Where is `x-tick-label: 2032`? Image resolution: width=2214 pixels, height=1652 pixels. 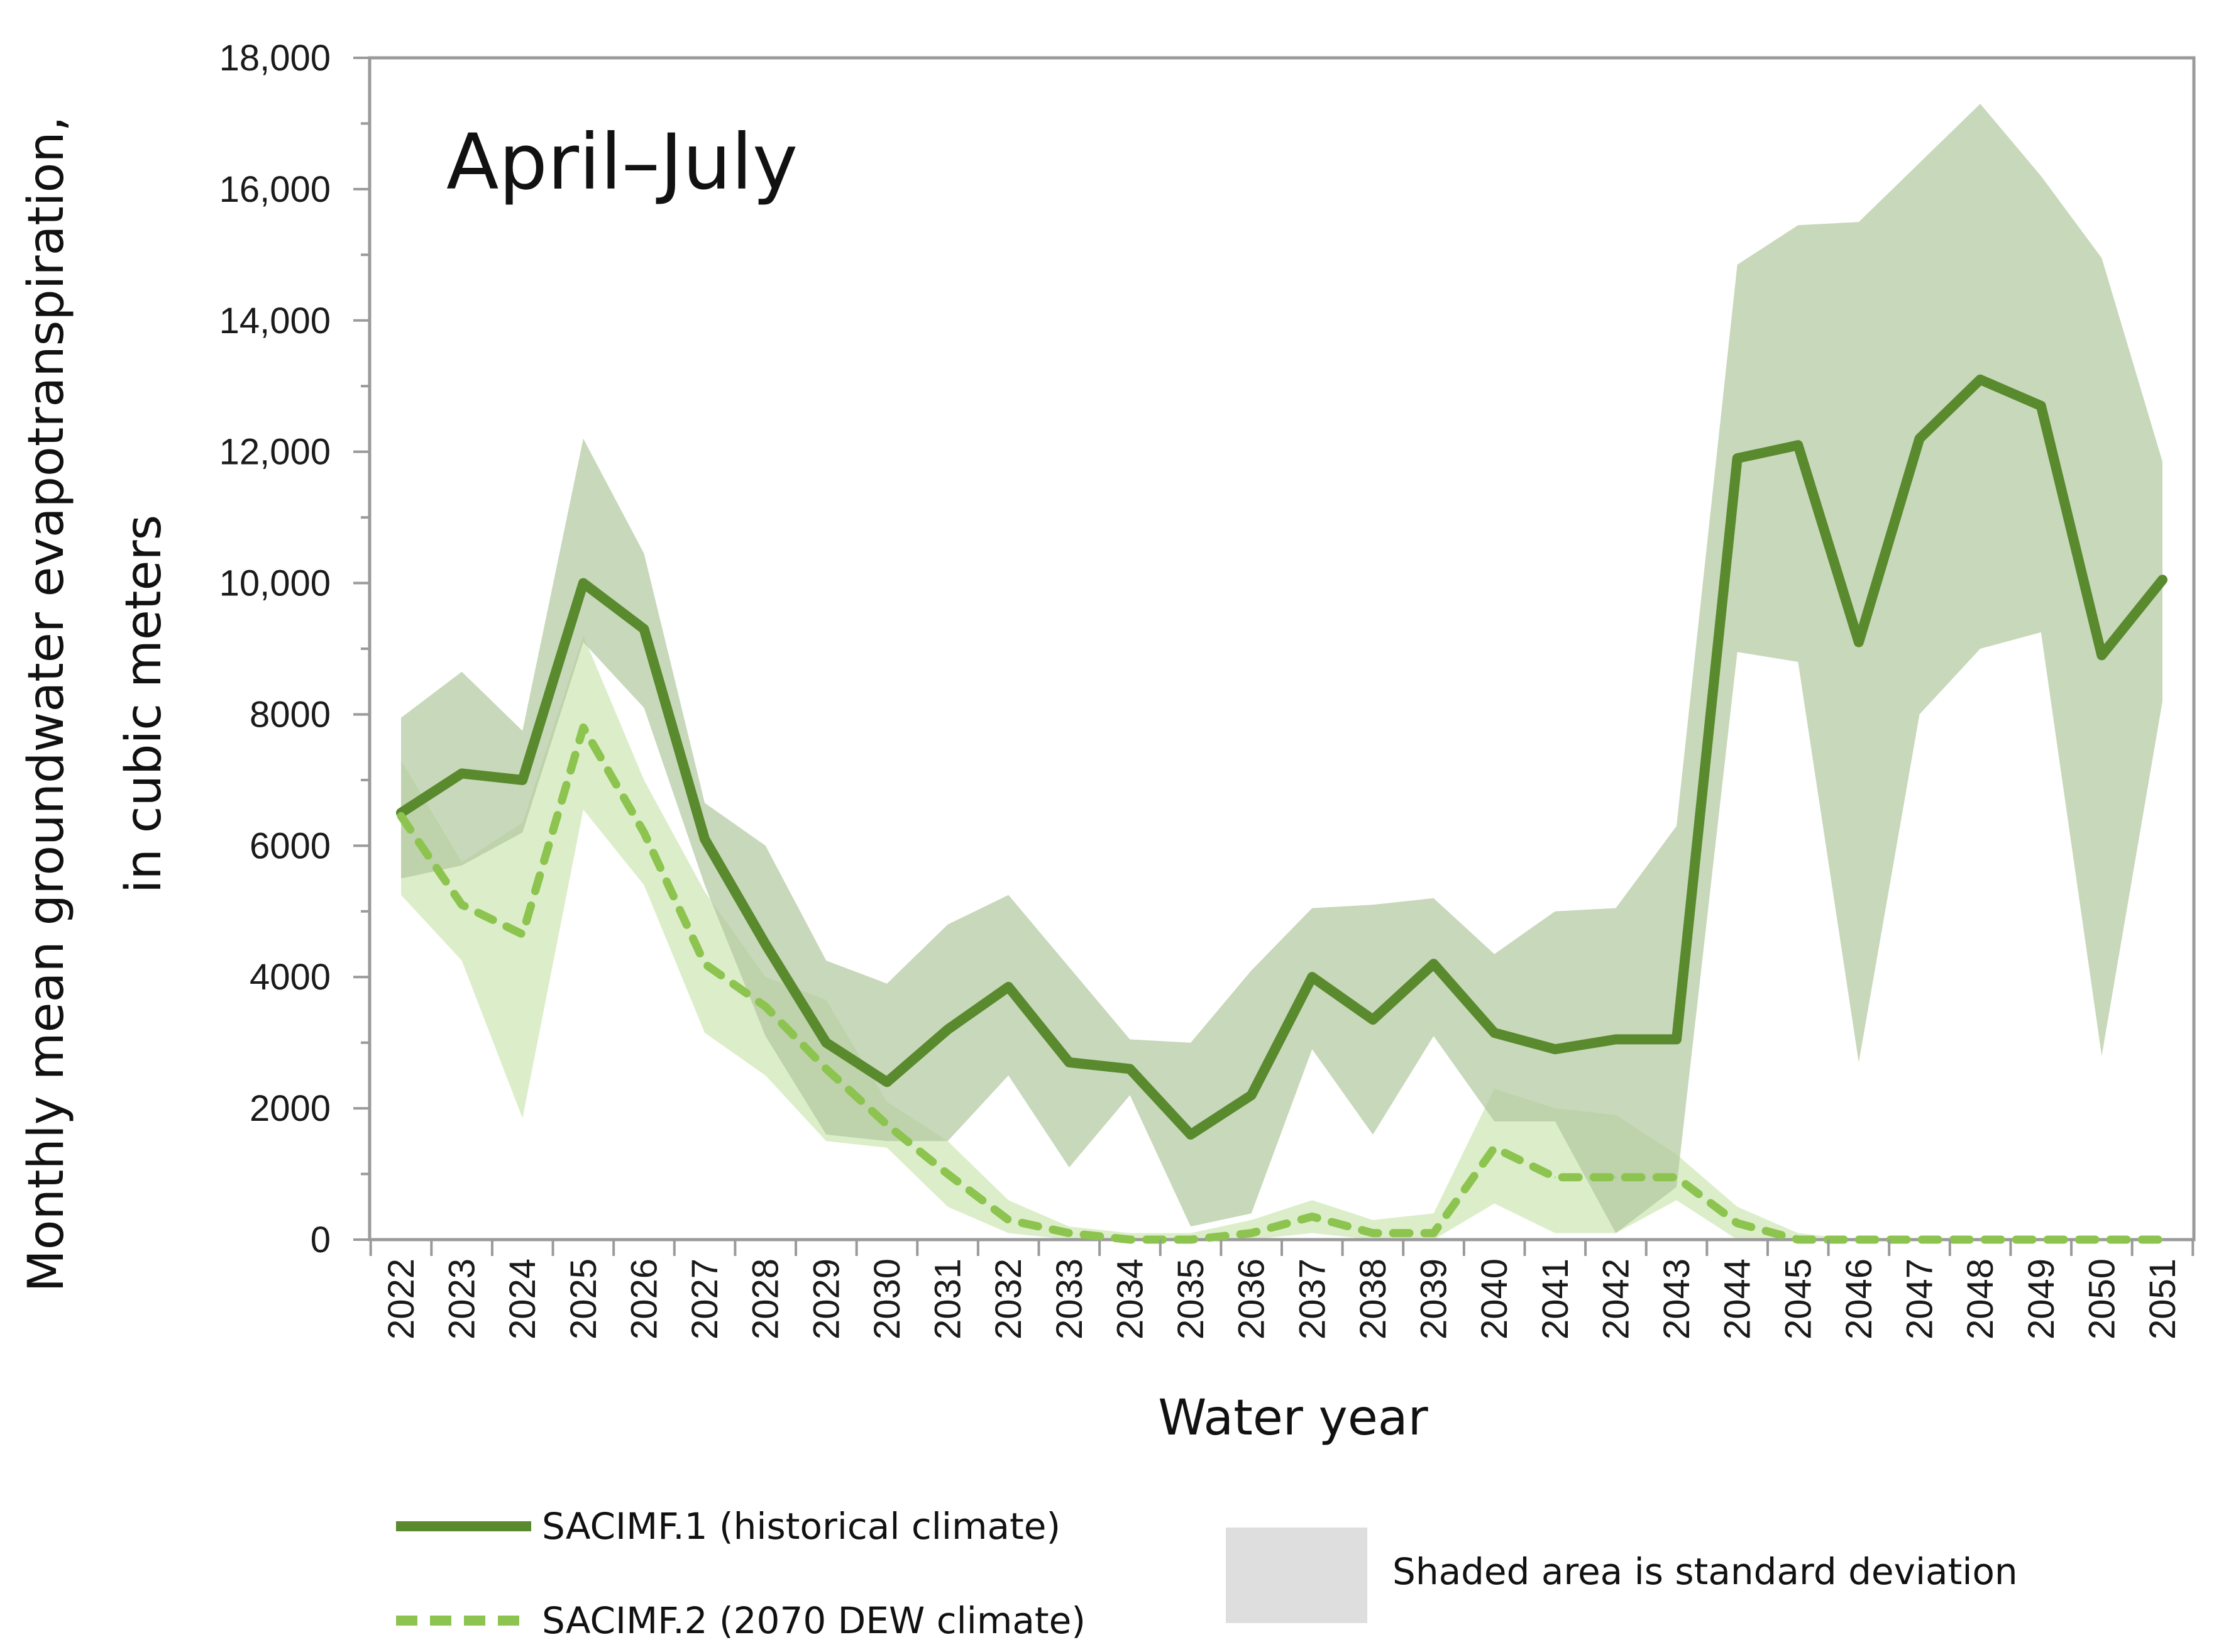 x-tick-label: 2032 is located at coordinates (1009, 1299).